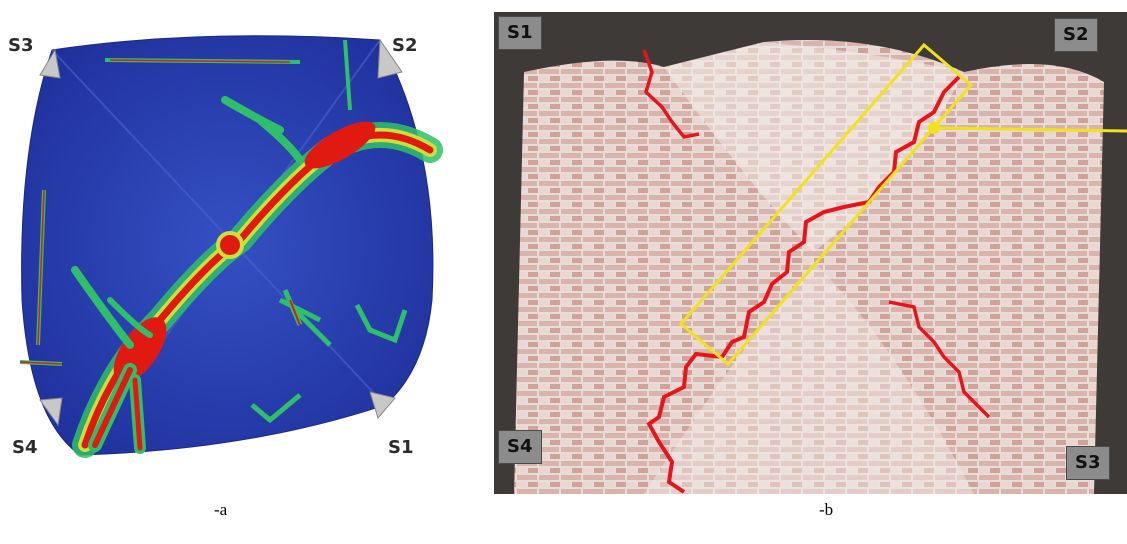  What do you see at coordinates (382, 405) in the screenshot?
I see `support-s1` at bounding box center [382, 405].